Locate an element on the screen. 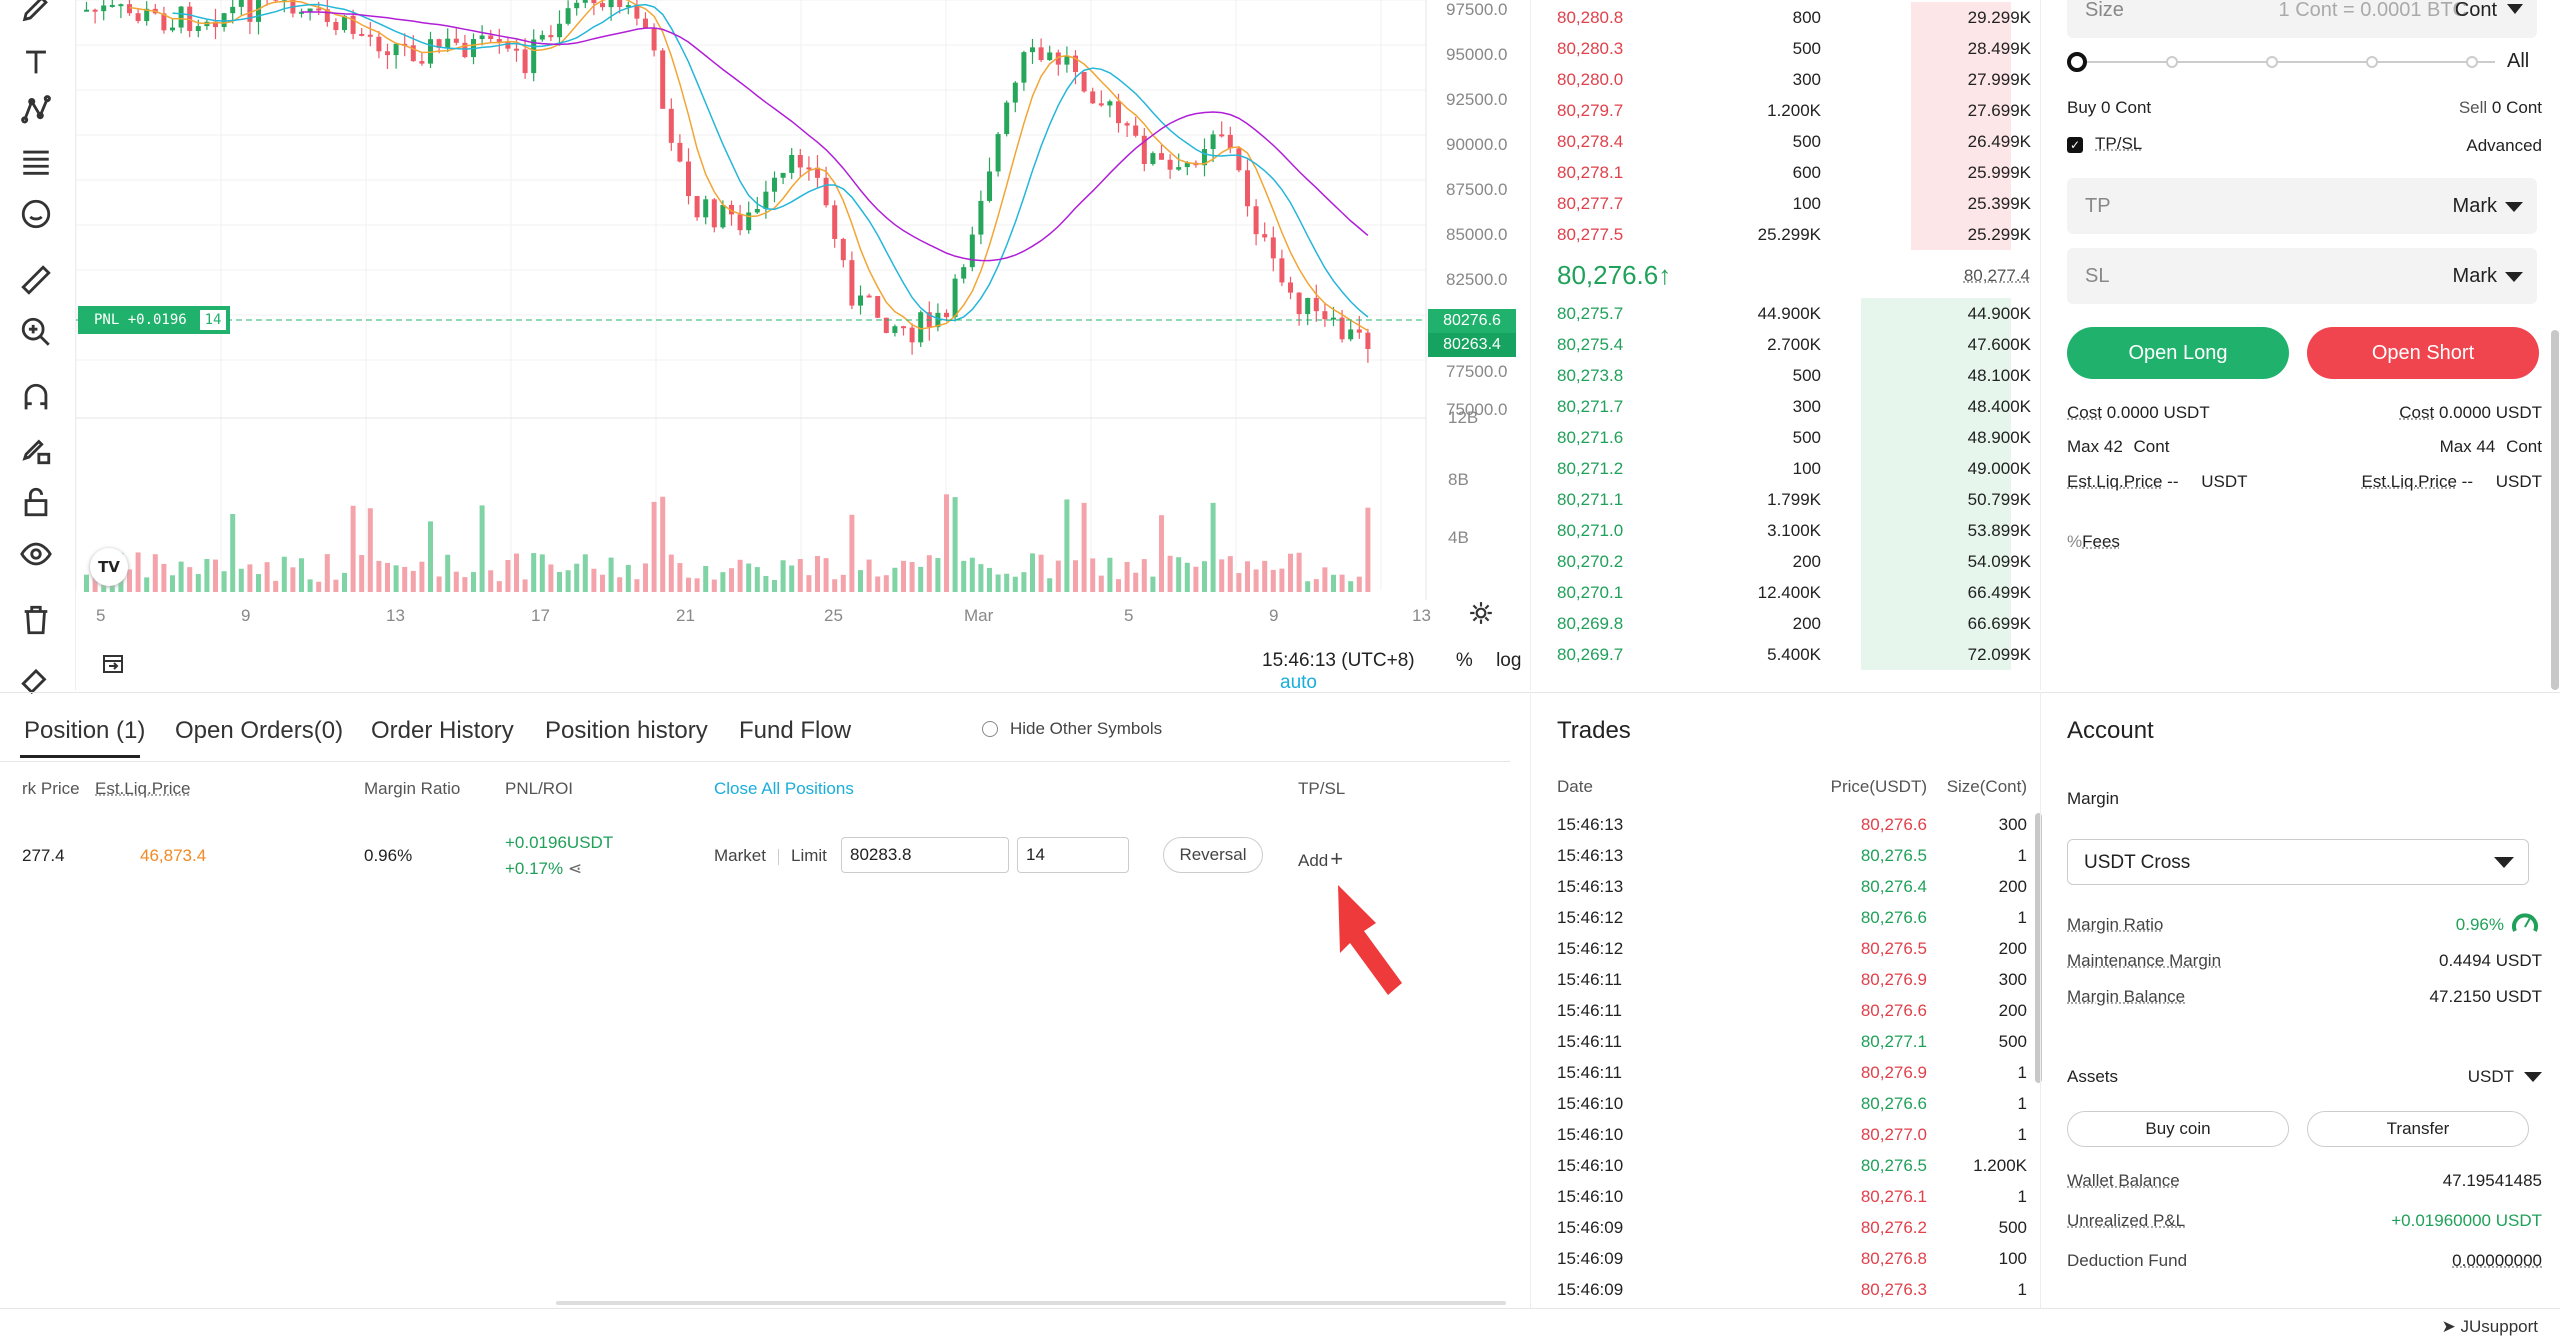 This screenshot has width=2560, height=1342. tradingview-logo: TV is located at coordinates (109, 567).